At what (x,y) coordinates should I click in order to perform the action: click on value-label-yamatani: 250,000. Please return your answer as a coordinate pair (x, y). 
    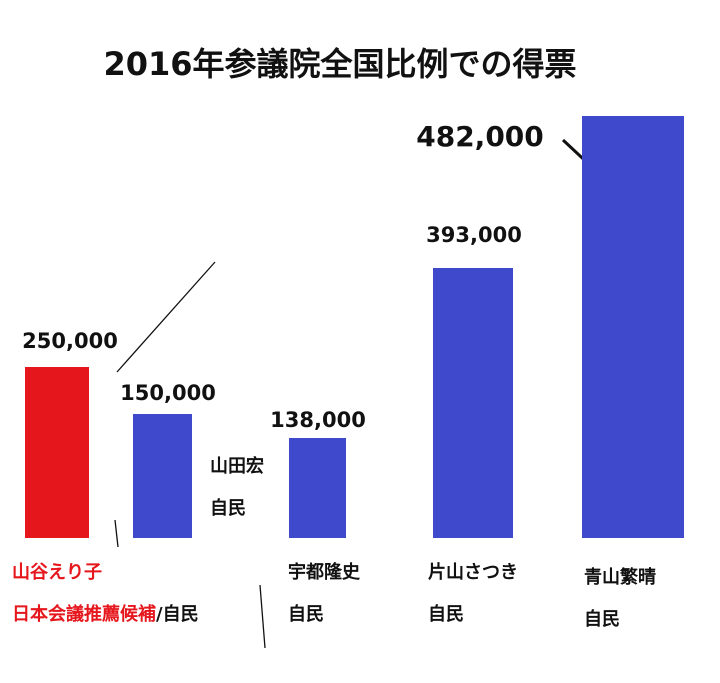
    Looking at the image, I should click on (70, 341).